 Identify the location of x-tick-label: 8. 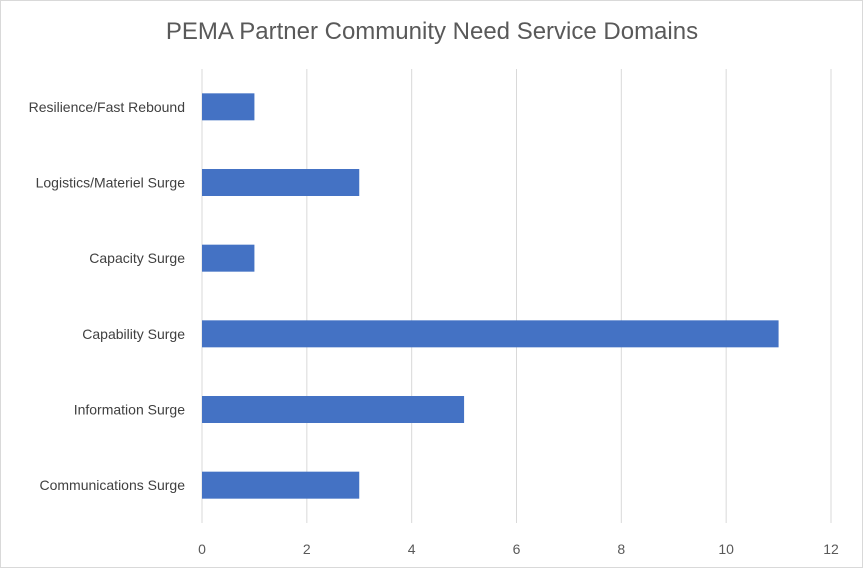
(621, 549).